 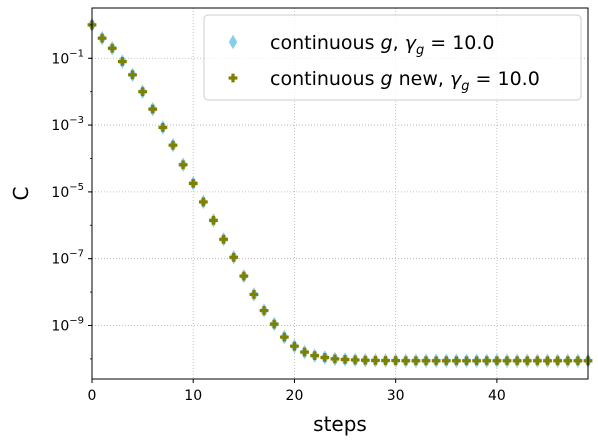 What do you see at coordinates (405, 81) in the screenshot?
I see `legend-label-2: continuous g new, γg = 10.0` at bounding box center [405, 81].